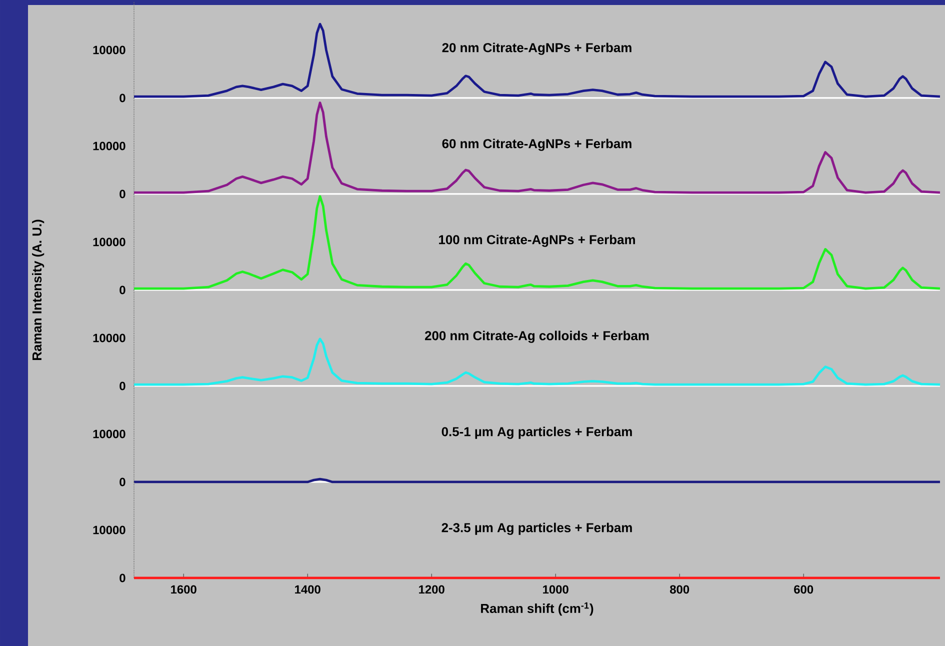 This screenshot has height=646, width=945. Describe the element at coordinates (537, 432) in the screenshot. I see `text: 0.5-1 µm Ag particles + Ferbam` at that location.